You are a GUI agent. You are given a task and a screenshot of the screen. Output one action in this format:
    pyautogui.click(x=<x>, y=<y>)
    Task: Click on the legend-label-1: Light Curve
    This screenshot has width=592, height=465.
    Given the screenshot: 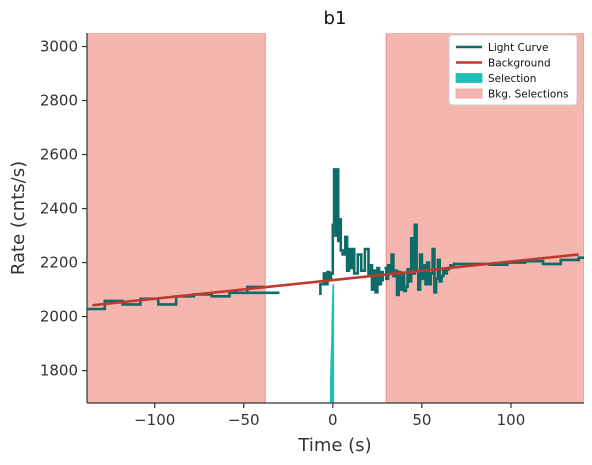 What is the action you would take?
    pyautogui.click(x=518, y=48)
    